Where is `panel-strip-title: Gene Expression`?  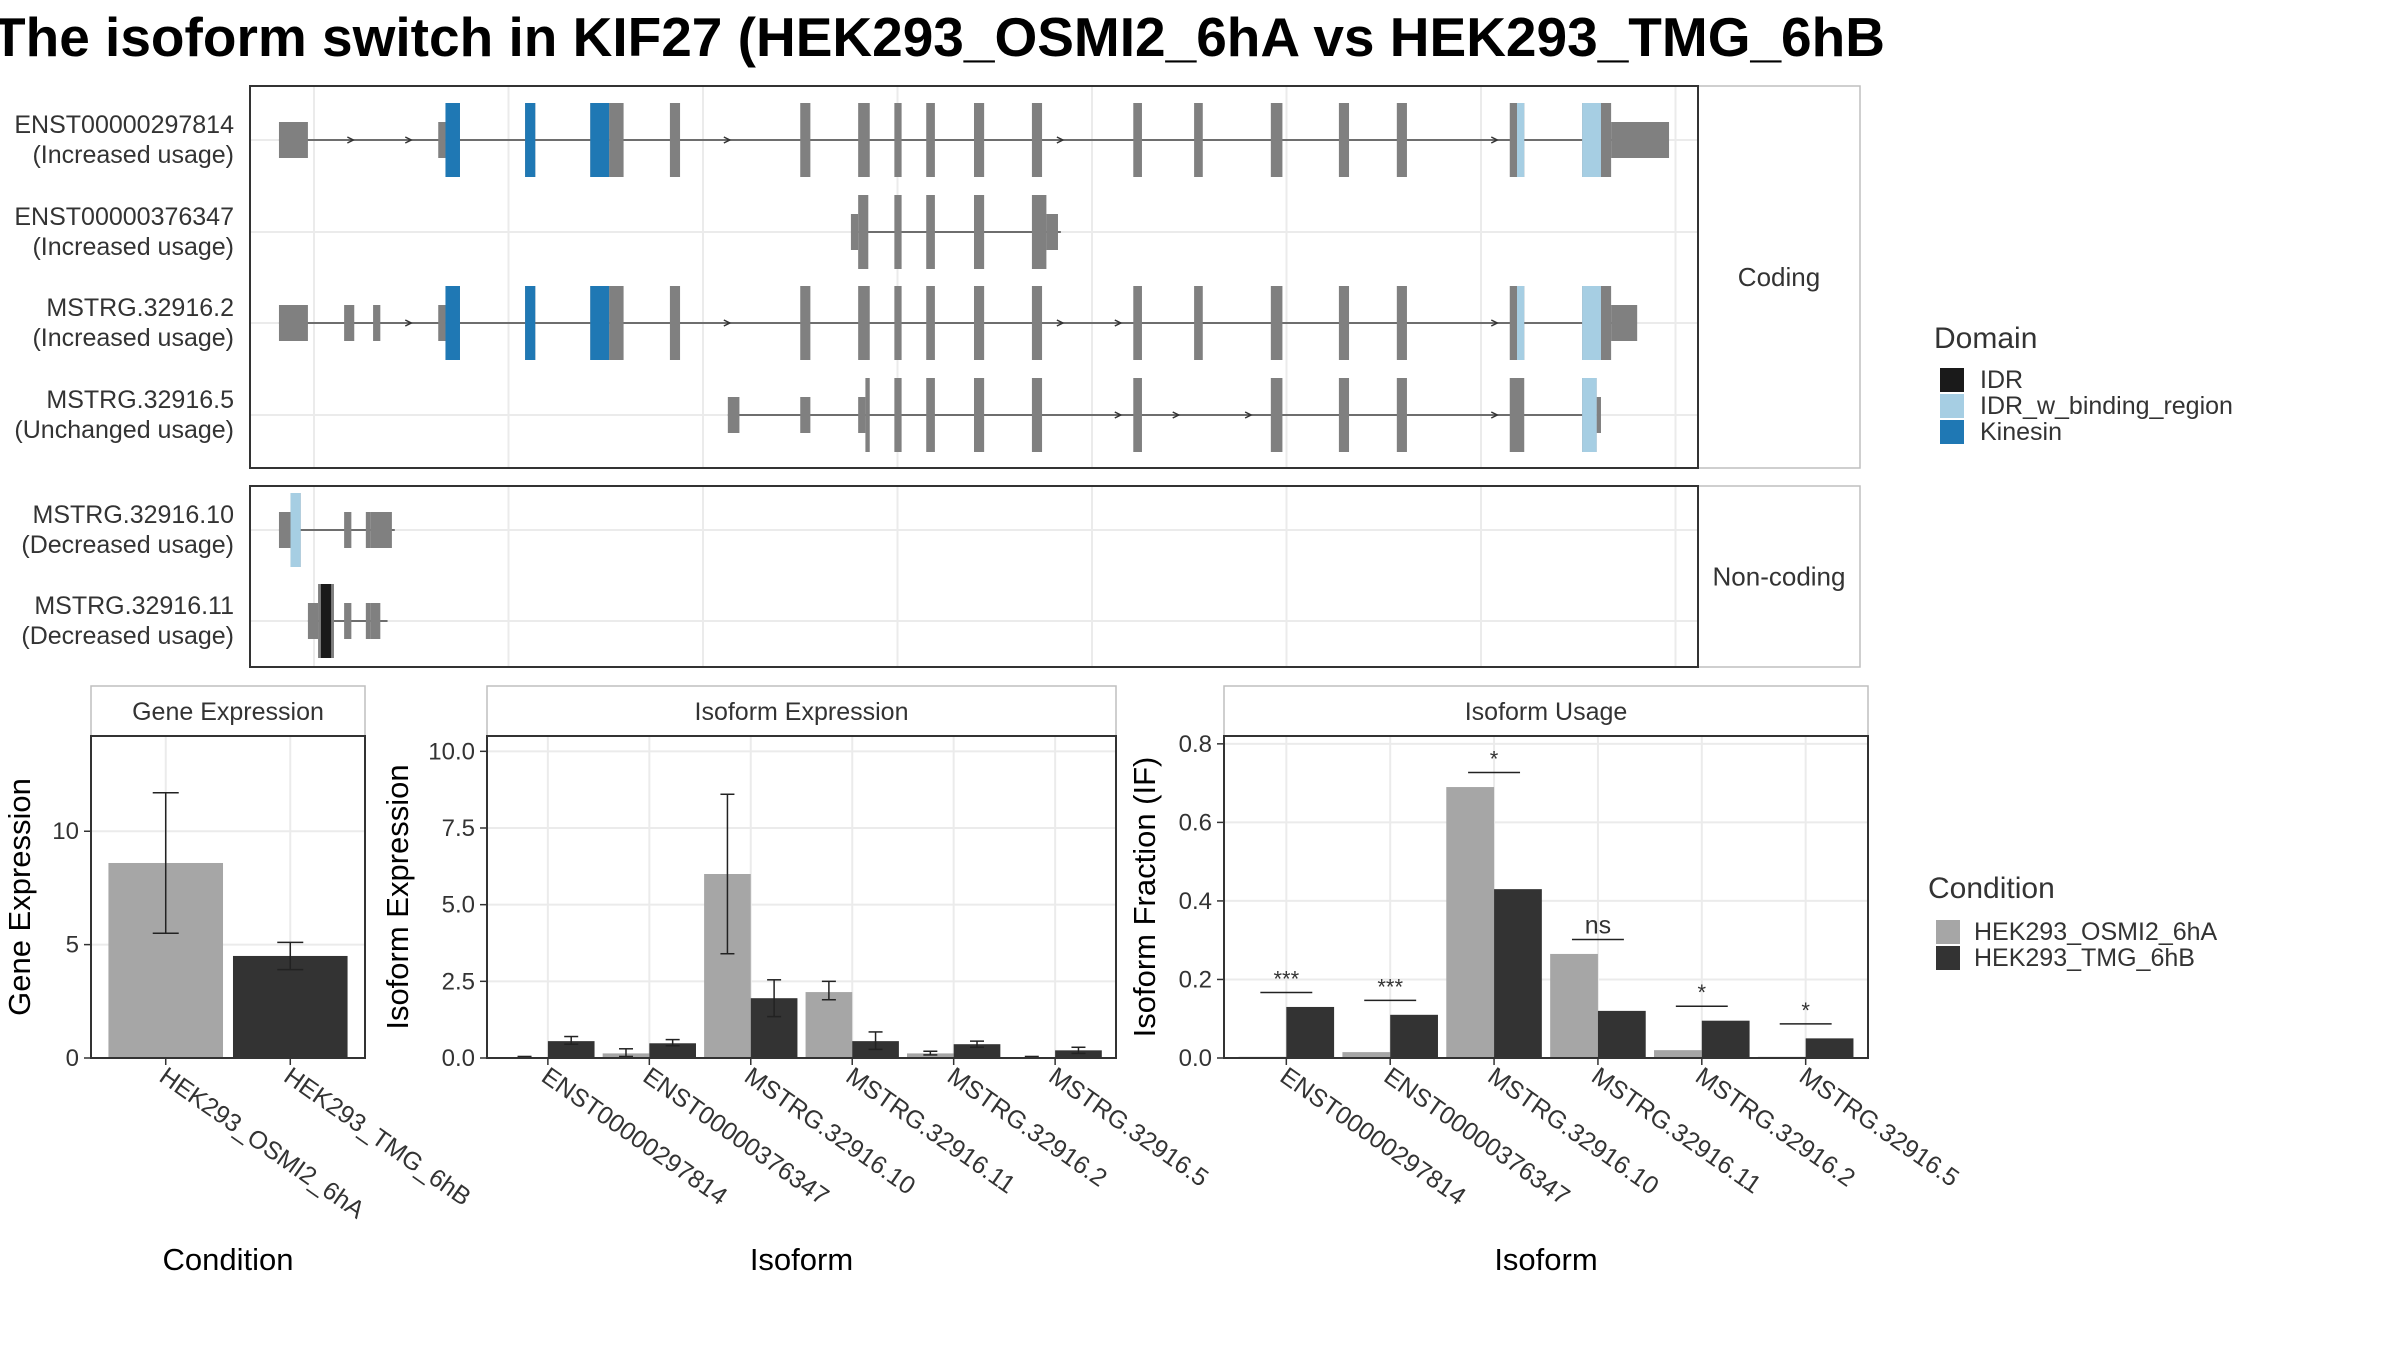
panel-strip-title: Gene Expression is located at coordinates (228, 712).